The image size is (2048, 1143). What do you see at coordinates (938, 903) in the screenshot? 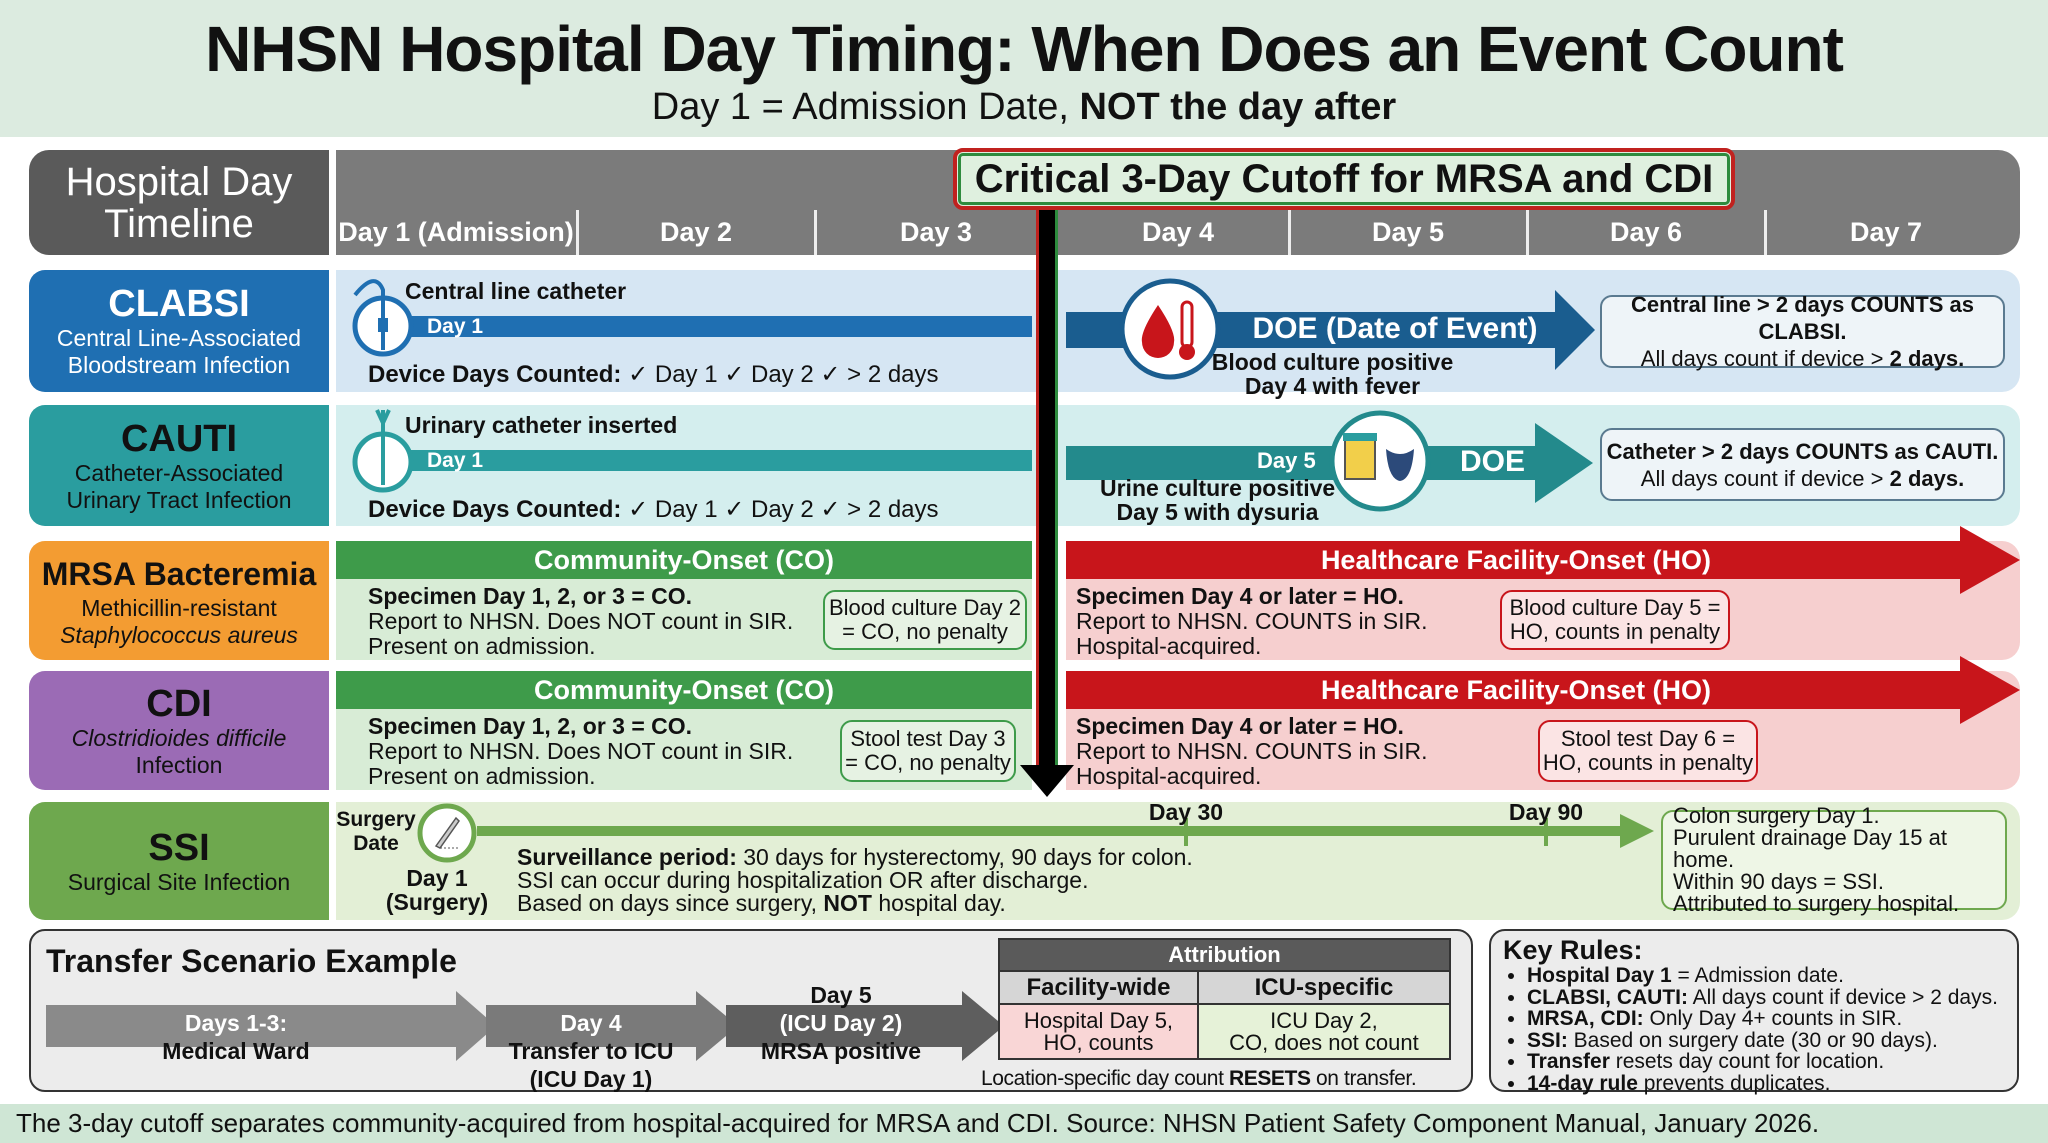
I see `text-part: hospital day.` at bounding box center [938, 903].